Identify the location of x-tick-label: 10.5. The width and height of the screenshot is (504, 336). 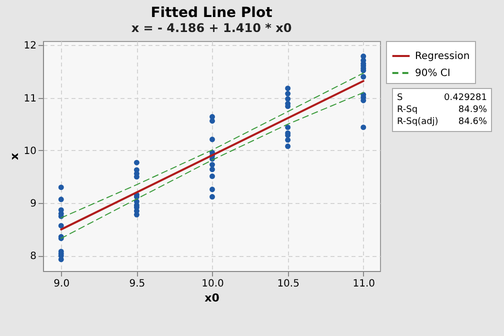
(288, 284).